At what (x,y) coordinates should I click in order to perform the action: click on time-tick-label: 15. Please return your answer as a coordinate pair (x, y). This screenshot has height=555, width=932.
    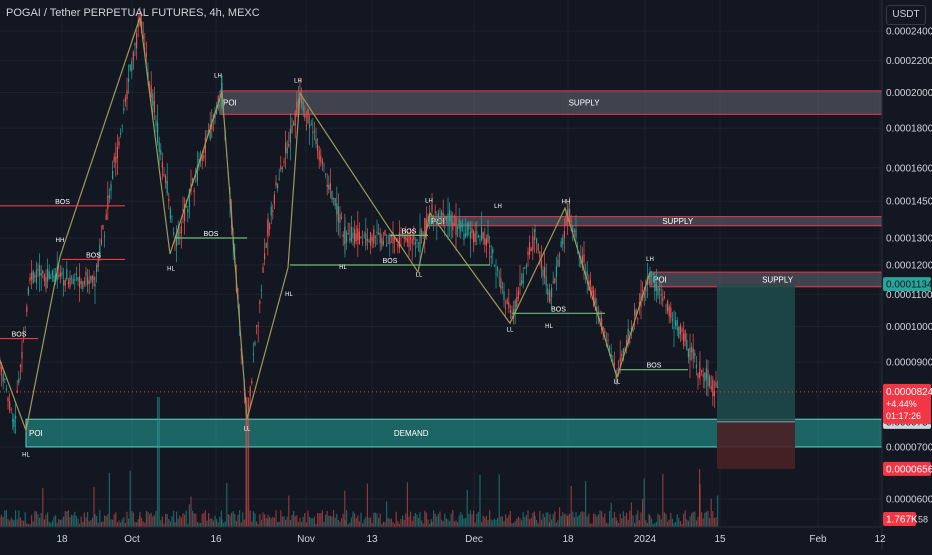
    Looking at the image, I should click on (720, 539).